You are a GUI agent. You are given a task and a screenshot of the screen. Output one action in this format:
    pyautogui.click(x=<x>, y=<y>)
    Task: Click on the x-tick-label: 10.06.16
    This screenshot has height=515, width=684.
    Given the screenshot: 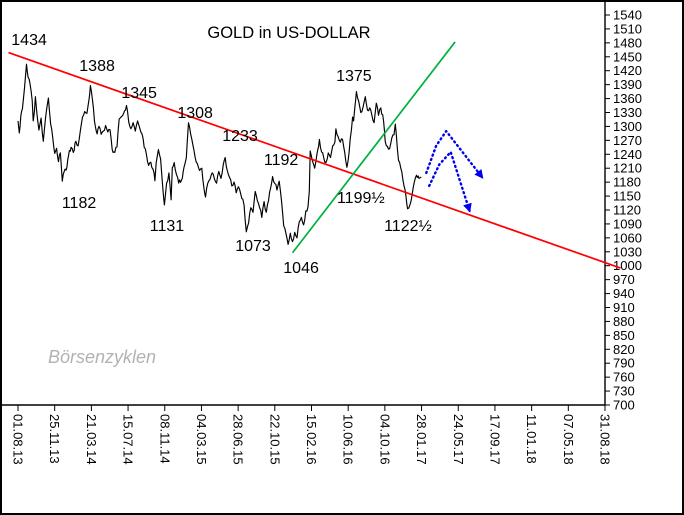 What is the action you would take?
    pyautogui.click(x=348, y=439)
    